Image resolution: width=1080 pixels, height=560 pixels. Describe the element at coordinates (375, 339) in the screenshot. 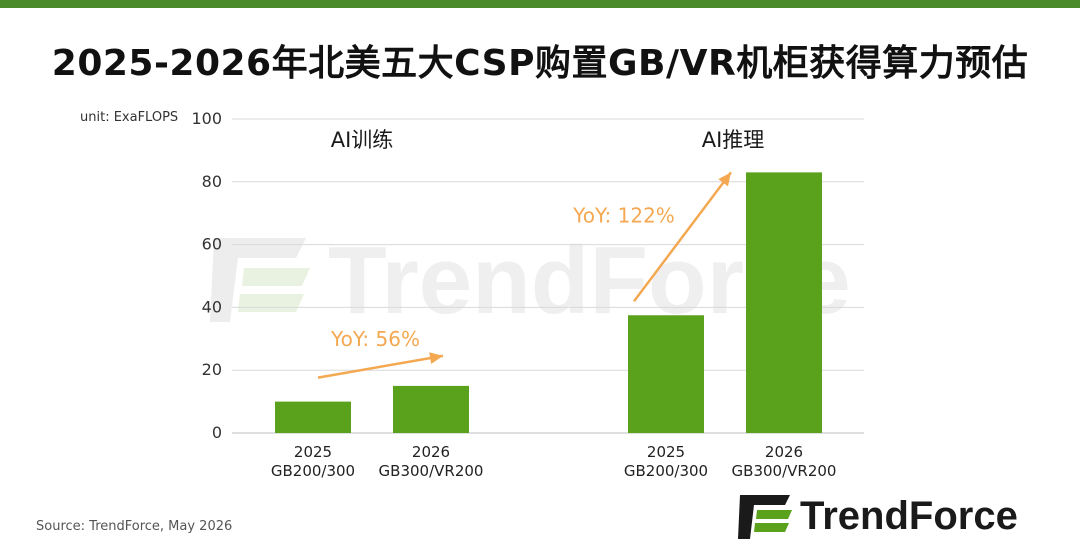

I see `yoy-annotation: YoY: 56%` at that location.